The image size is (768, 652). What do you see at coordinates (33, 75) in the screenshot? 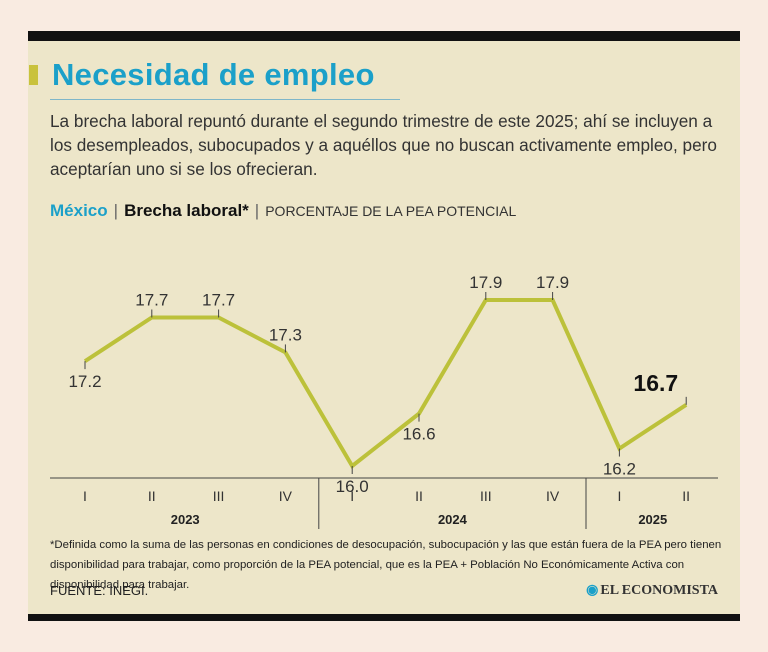
I see `title-accent-mark` at bounding box center [33, 75].